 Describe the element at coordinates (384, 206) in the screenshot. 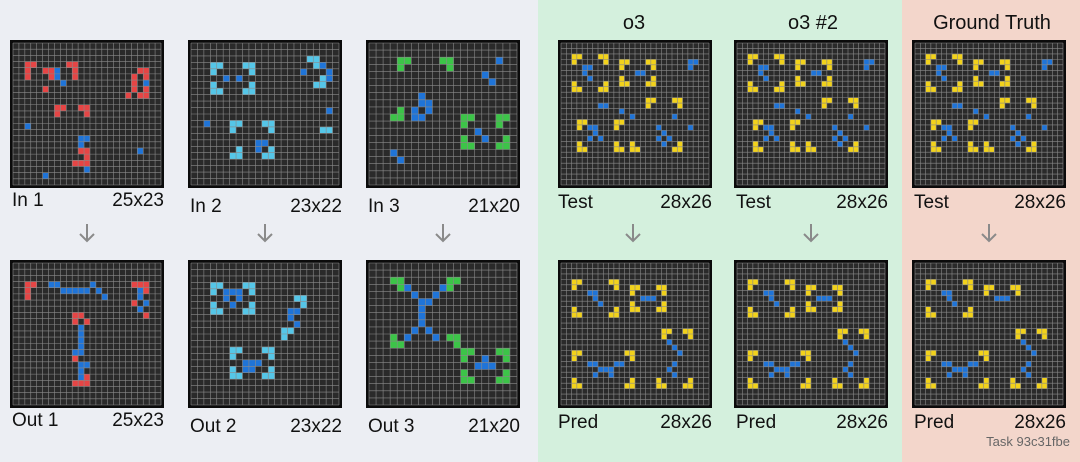

I see `panel-label: In 3` at that location.